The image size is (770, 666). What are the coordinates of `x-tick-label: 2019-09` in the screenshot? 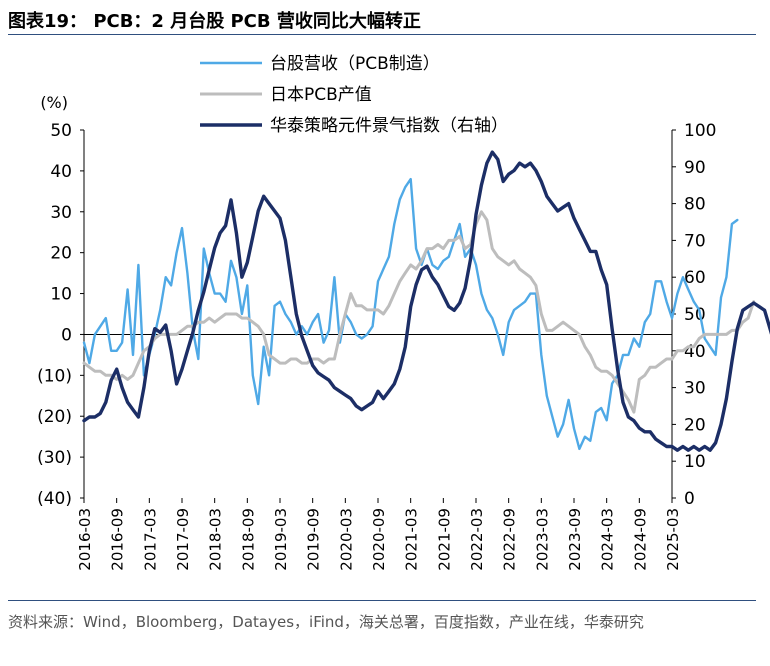 It's located at (314, 539).